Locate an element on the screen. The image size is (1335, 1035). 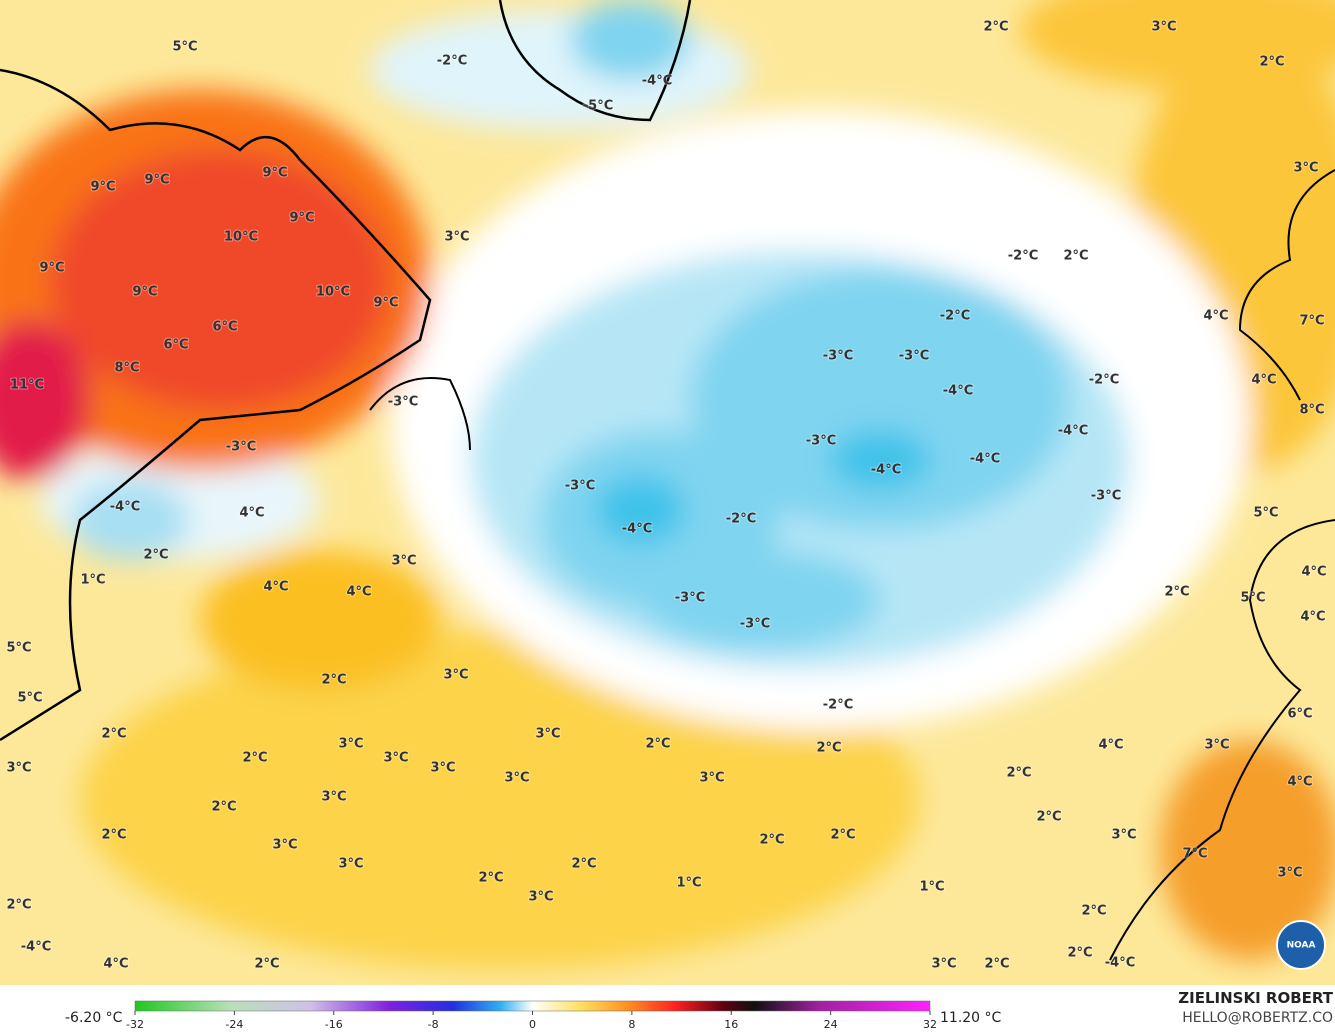
colorbar-tick-label: 8 is located at coordinates (631, 1024).